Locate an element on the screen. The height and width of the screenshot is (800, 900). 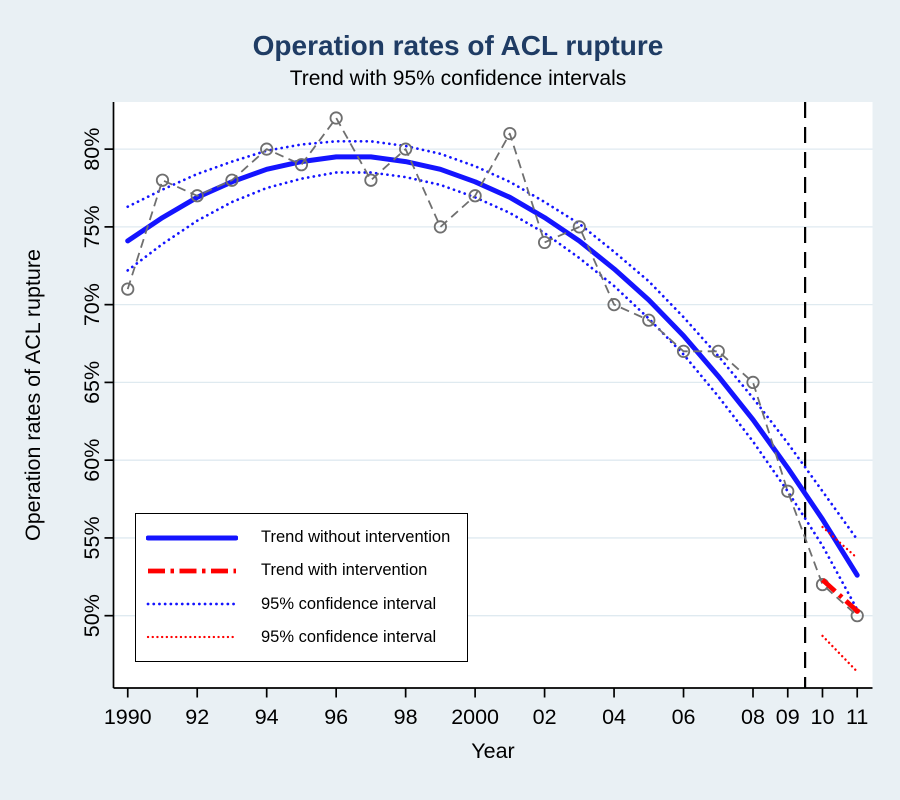
x-tick-label: 10 is located at coordinates (823, 717).